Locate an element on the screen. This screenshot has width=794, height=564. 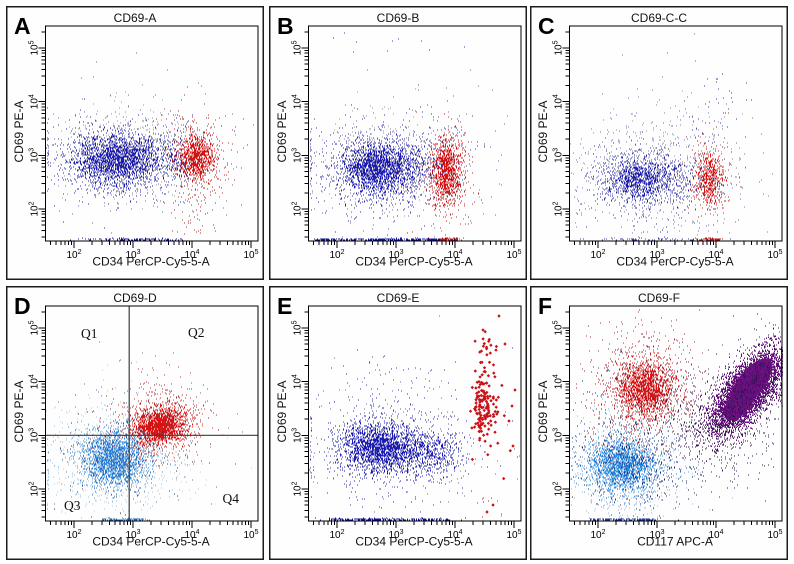
svg-text: CD69-A is located at coordinates (135, 18).